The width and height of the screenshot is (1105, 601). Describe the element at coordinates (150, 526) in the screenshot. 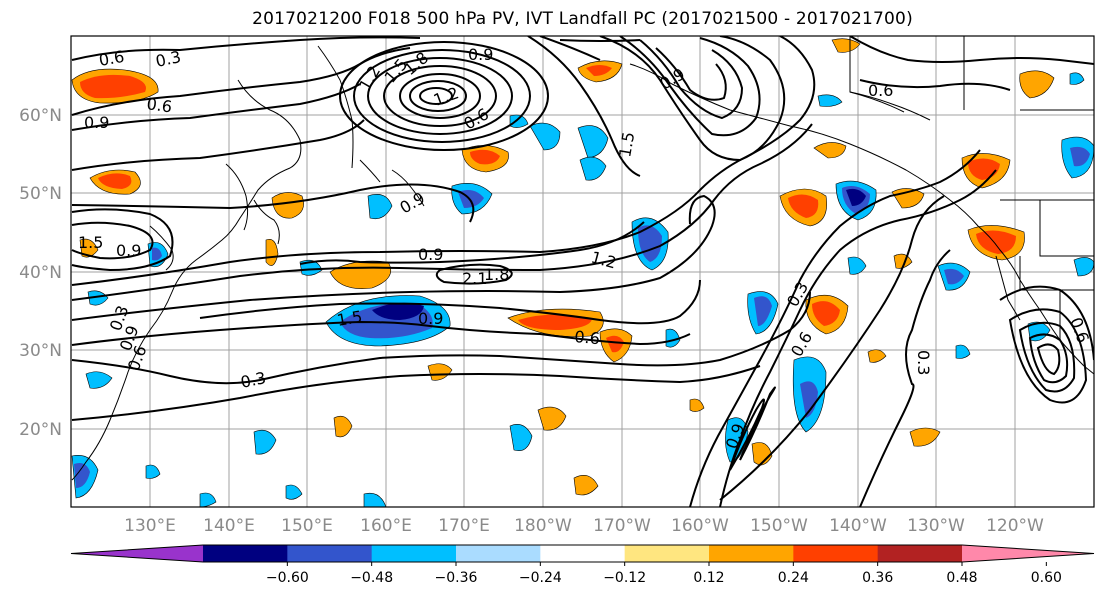

I see `lon-label: 130°E` at that location.